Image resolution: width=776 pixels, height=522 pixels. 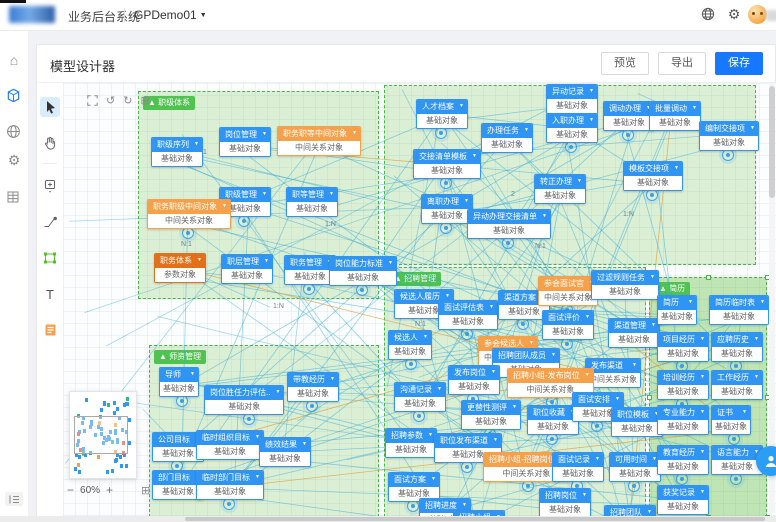 I want to click on model-node: 教育经历 ▼ 基础对象, so click(x=683, y=460).